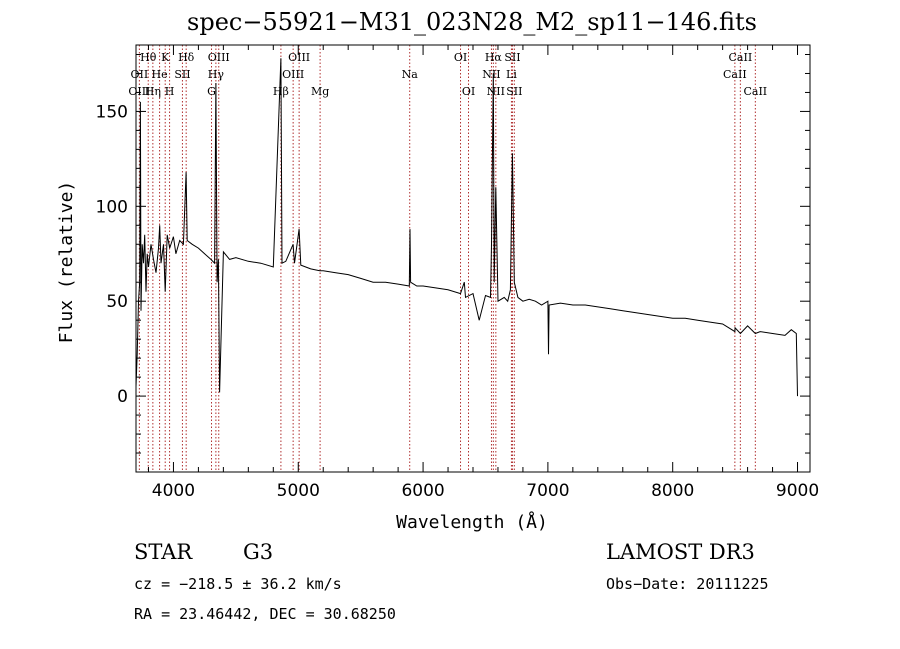 The image size is (900, 649). What do you see at coordinates (741, 57) in the screenshot?
I see `line-label-25: CaII` at bounding box center [741, 57].